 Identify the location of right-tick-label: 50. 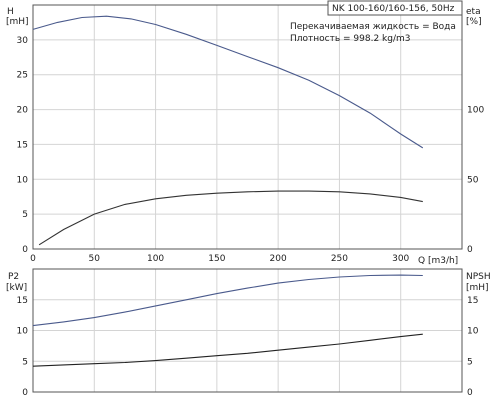
(473, 180).